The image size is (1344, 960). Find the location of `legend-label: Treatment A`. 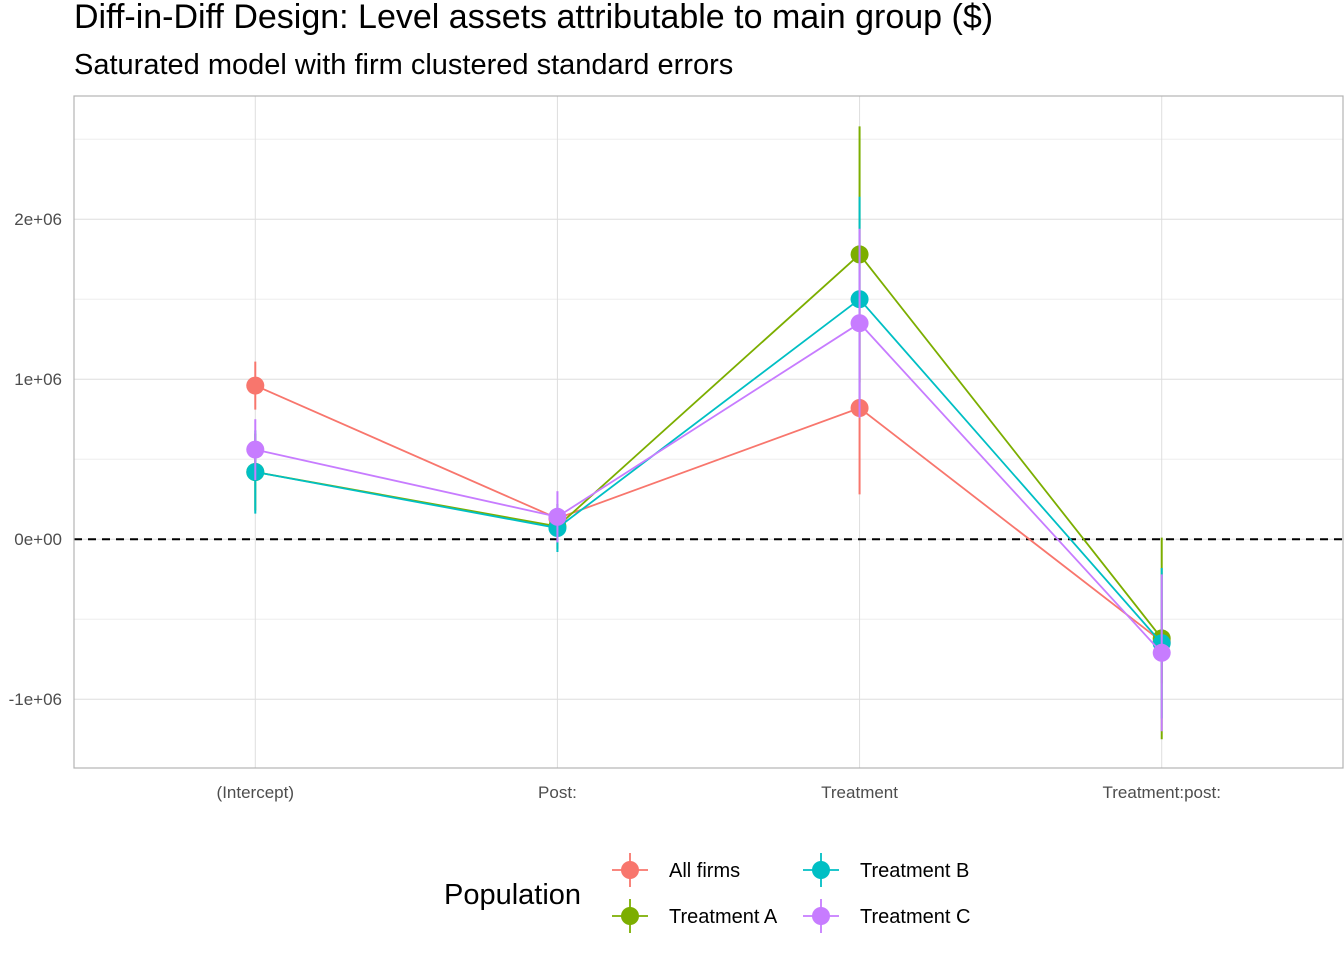

legend-label: Treatment A is located at coordinates (723, 917).